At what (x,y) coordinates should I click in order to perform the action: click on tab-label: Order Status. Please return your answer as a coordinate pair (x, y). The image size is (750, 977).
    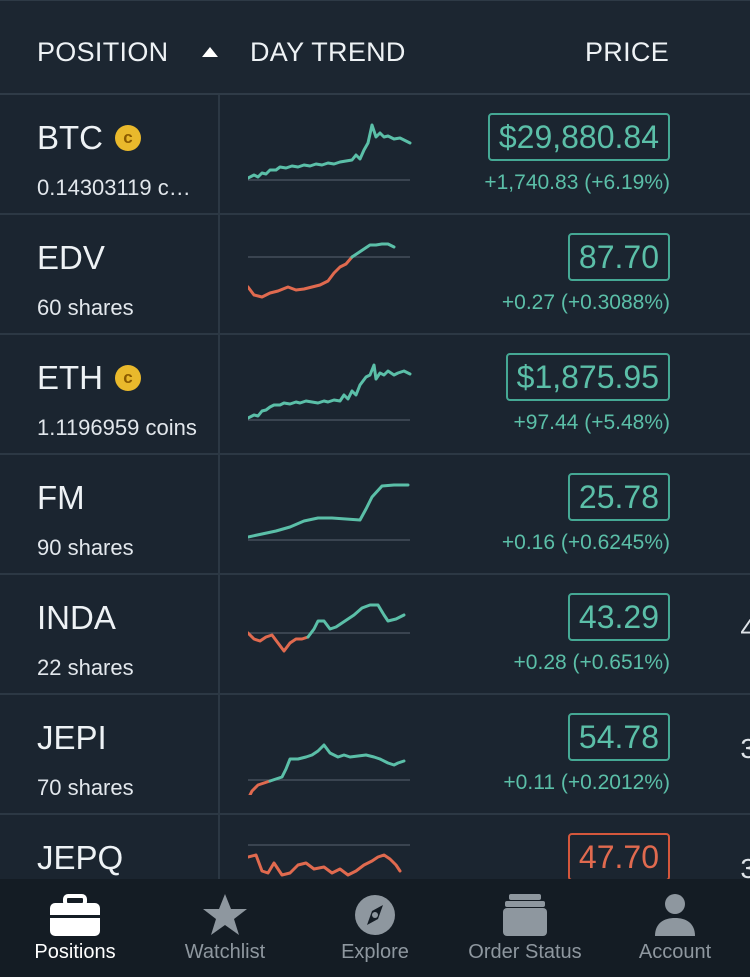
    Looking at the image, I should click on (525, 952).